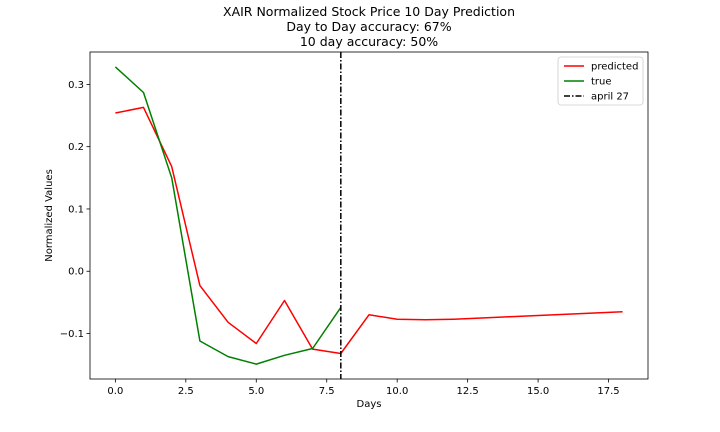  What do you see at coordinates (76, 147) in the screenshot?
I see `y-tick-label: 0.2` at bounding box center [76, 147].